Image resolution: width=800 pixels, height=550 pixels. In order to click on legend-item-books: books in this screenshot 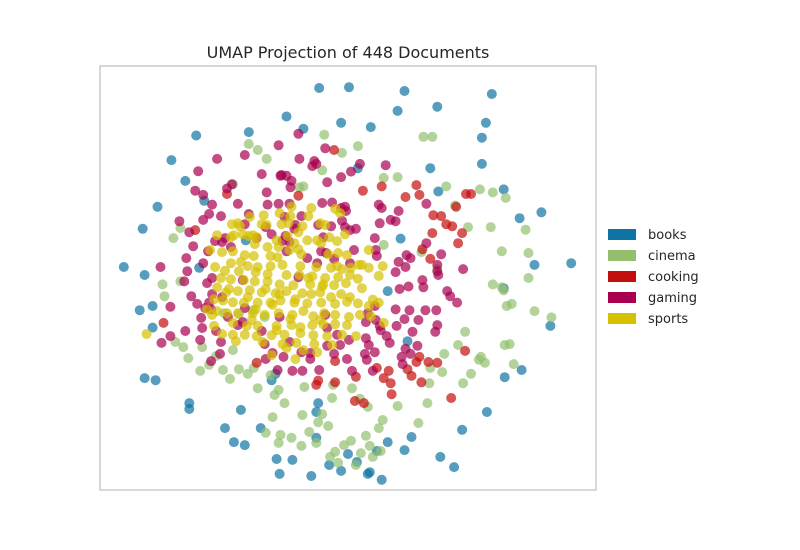, I will do `click(647, 235)`.